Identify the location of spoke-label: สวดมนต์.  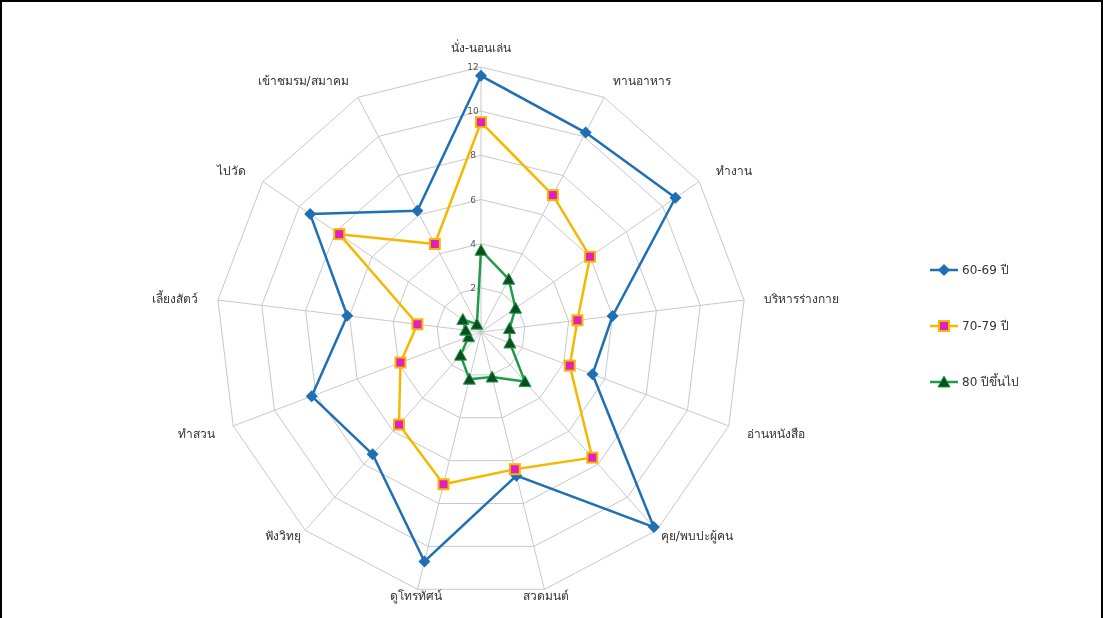
(545, 596).